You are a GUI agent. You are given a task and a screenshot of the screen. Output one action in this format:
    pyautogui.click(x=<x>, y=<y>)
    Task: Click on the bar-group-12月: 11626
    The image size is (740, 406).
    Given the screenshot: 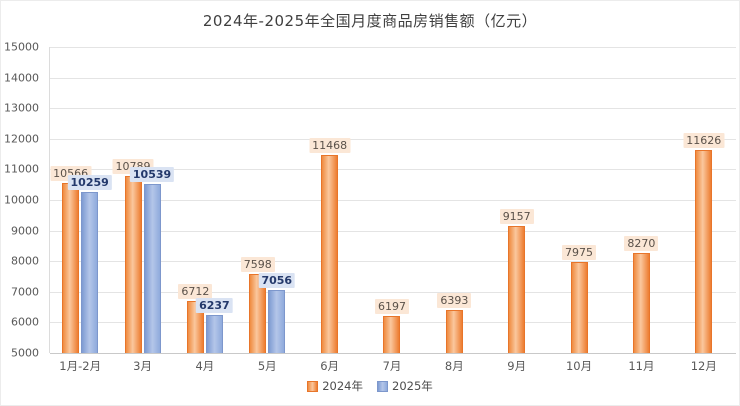 What is the action you would take?
    pyautogui.click(x=704, y=200)
    